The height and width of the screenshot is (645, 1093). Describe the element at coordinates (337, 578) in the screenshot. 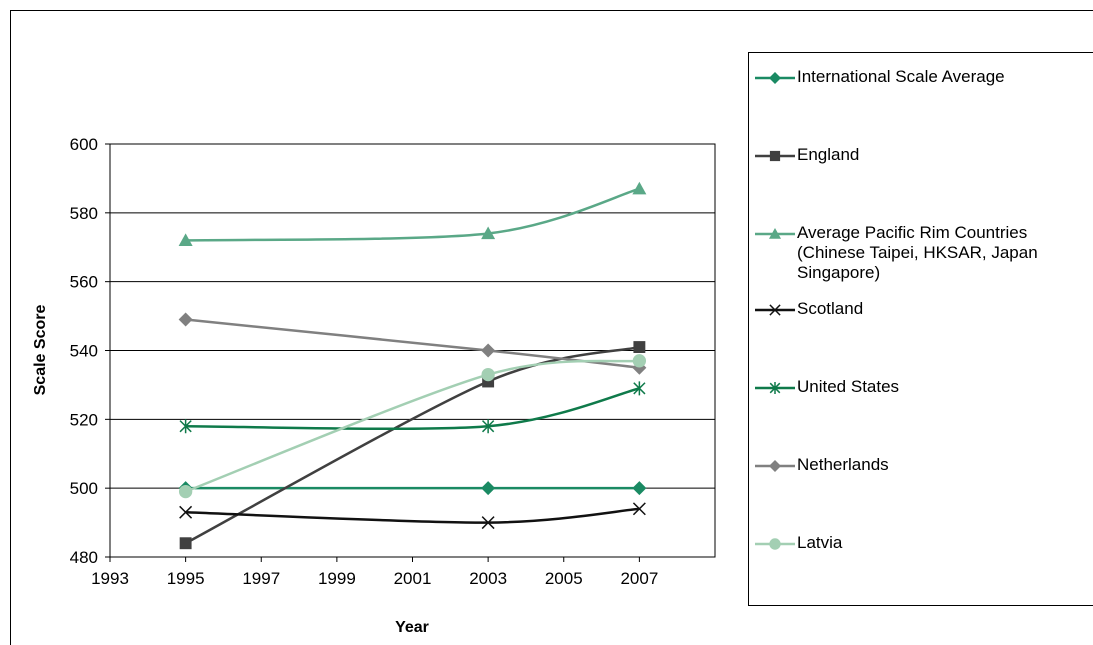

I see `x-tick-label: 1999` at that location.